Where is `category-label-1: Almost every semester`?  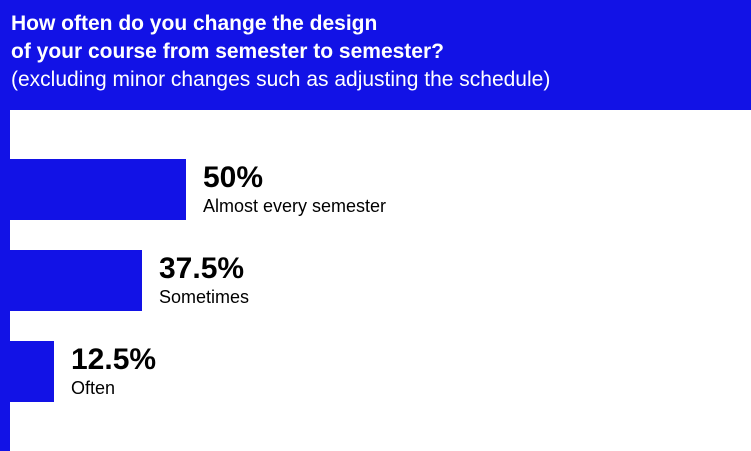 category-label-1: Almost every semester is located at coordinates (294, 206).